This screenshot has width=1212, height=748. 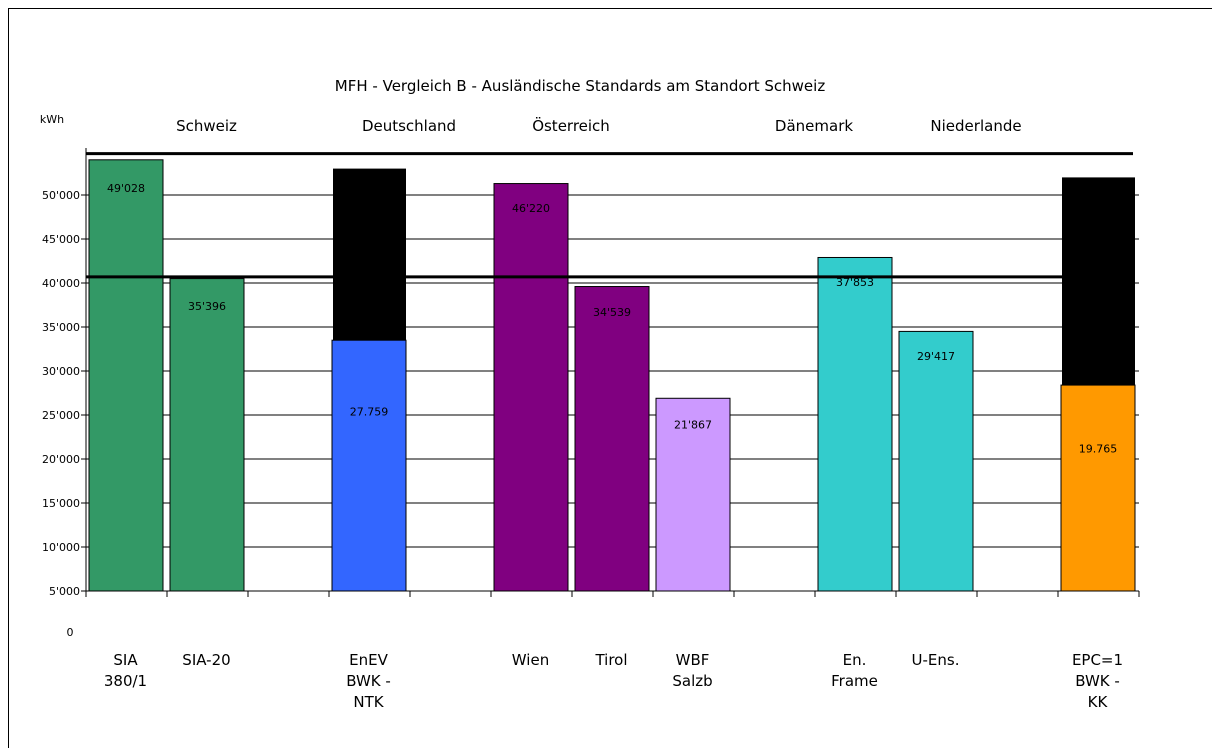 What do you see at coordinates (368, 660) in the screenshot?
I see `category-label-line: EnEV` at bounding box center [368, 660].